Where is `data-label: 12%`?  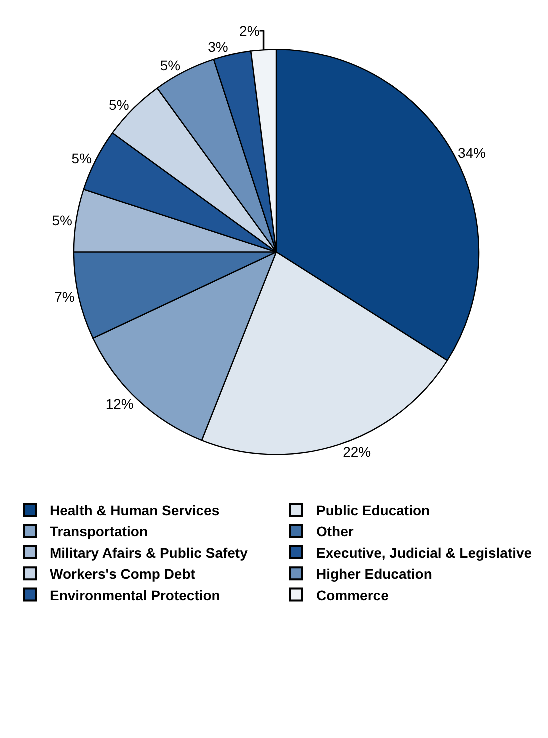 data-label: 12% is located at coordinates (120, 404).